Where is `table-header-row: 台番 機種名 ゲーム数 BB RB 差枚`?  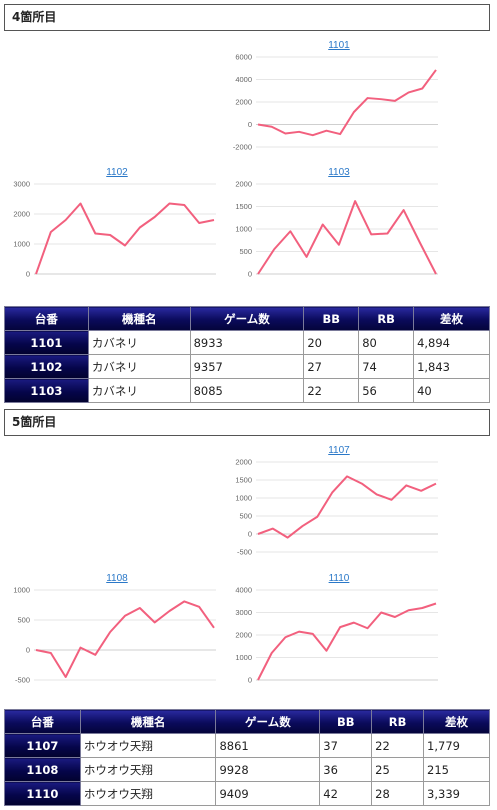 table-header-row: 台番 機種名 ゲーム数 BB RB 差枚 is located at coordinates (247, 318).